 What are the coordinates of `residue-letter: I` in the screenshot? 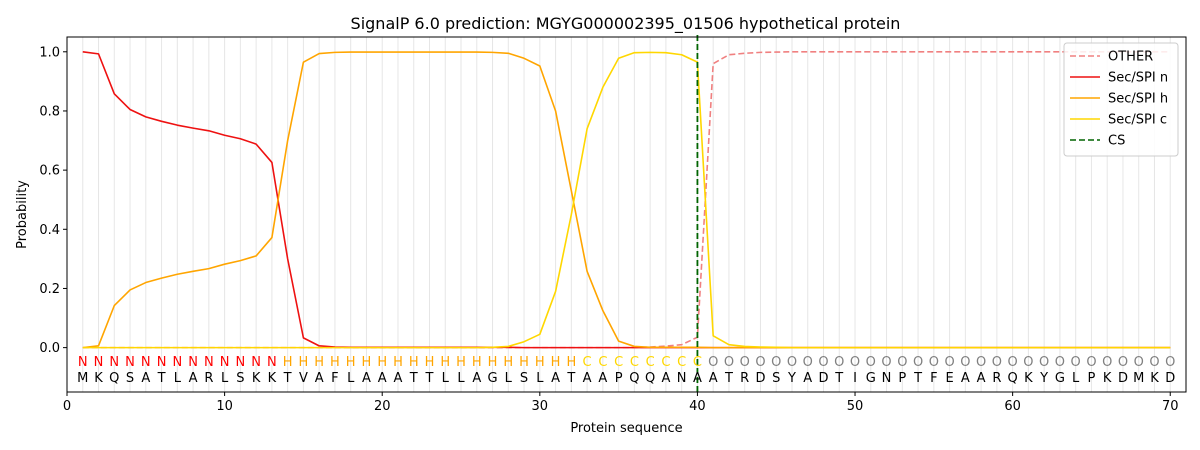 It's located at (855, 378).